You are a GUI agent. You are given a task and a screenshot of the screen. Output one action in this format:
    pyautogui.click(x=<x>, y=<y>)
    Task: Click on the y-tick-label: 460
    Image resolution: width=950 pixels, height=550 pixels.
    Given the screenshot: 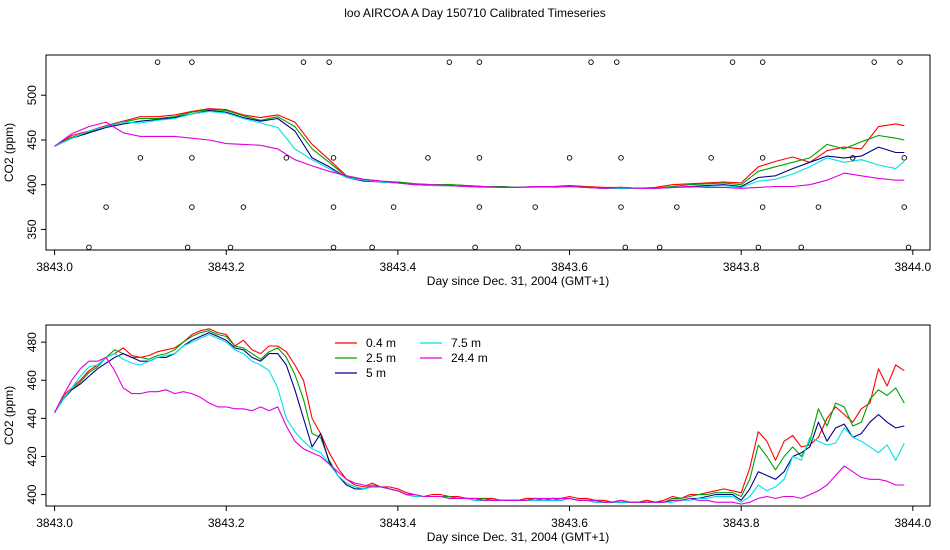 What is the action you would take?
    pyautogui.click(x=32, y=380)
    